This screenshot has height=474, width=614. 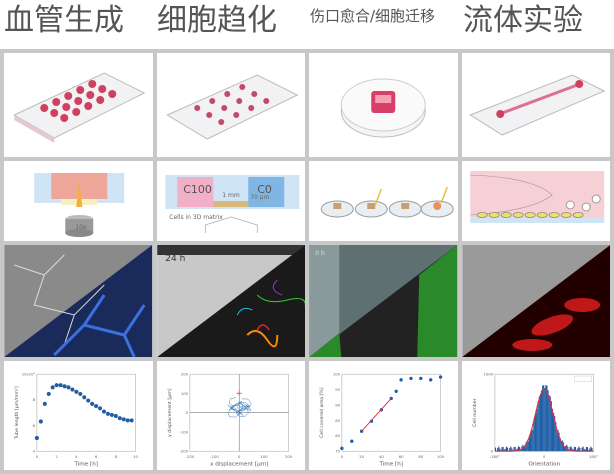 What do you see at coordinates (230, 105) in the screenshot?
I see `chemotaxis-slide-image` at bounding box center [230, 105].